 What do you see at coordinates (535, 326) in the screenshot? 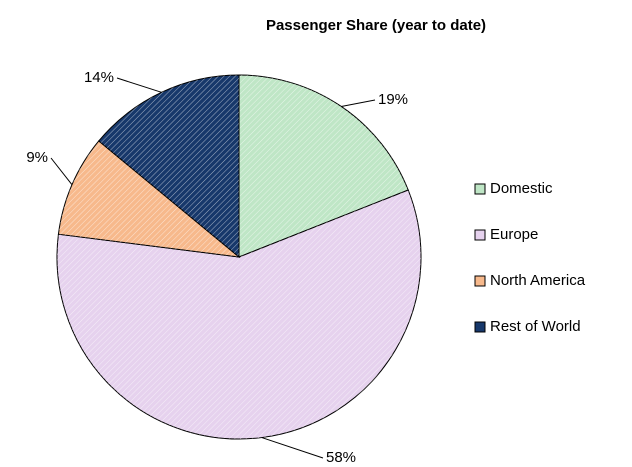
I see `legend-label: Rest of World` at bounding box center [535, 326].